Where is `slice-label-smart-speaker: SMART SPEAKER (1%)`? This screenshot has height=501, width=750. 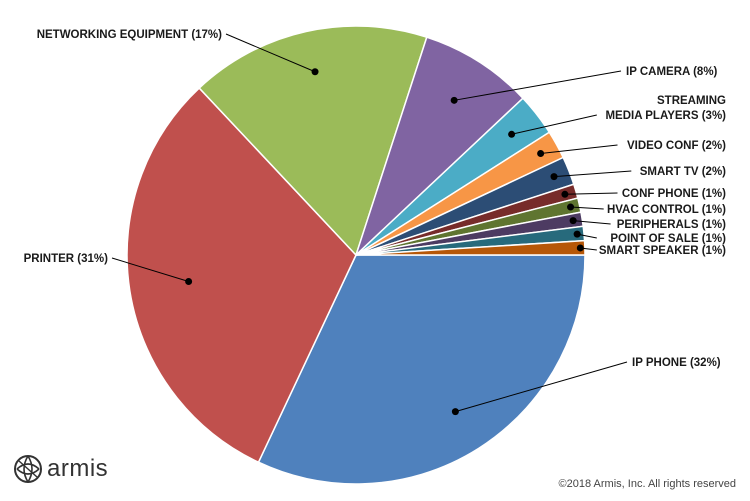
slice-label-smart-speaker: SMART SPEAKER (1%) is located at coordinates (662, 251).